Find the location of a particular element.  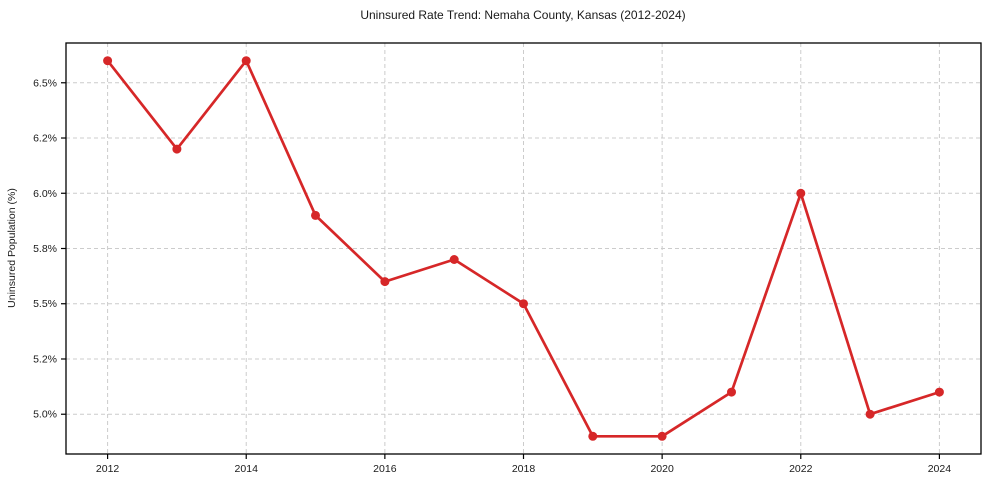

y-tick-label: 5.5% is located at coordinates (45, 304).